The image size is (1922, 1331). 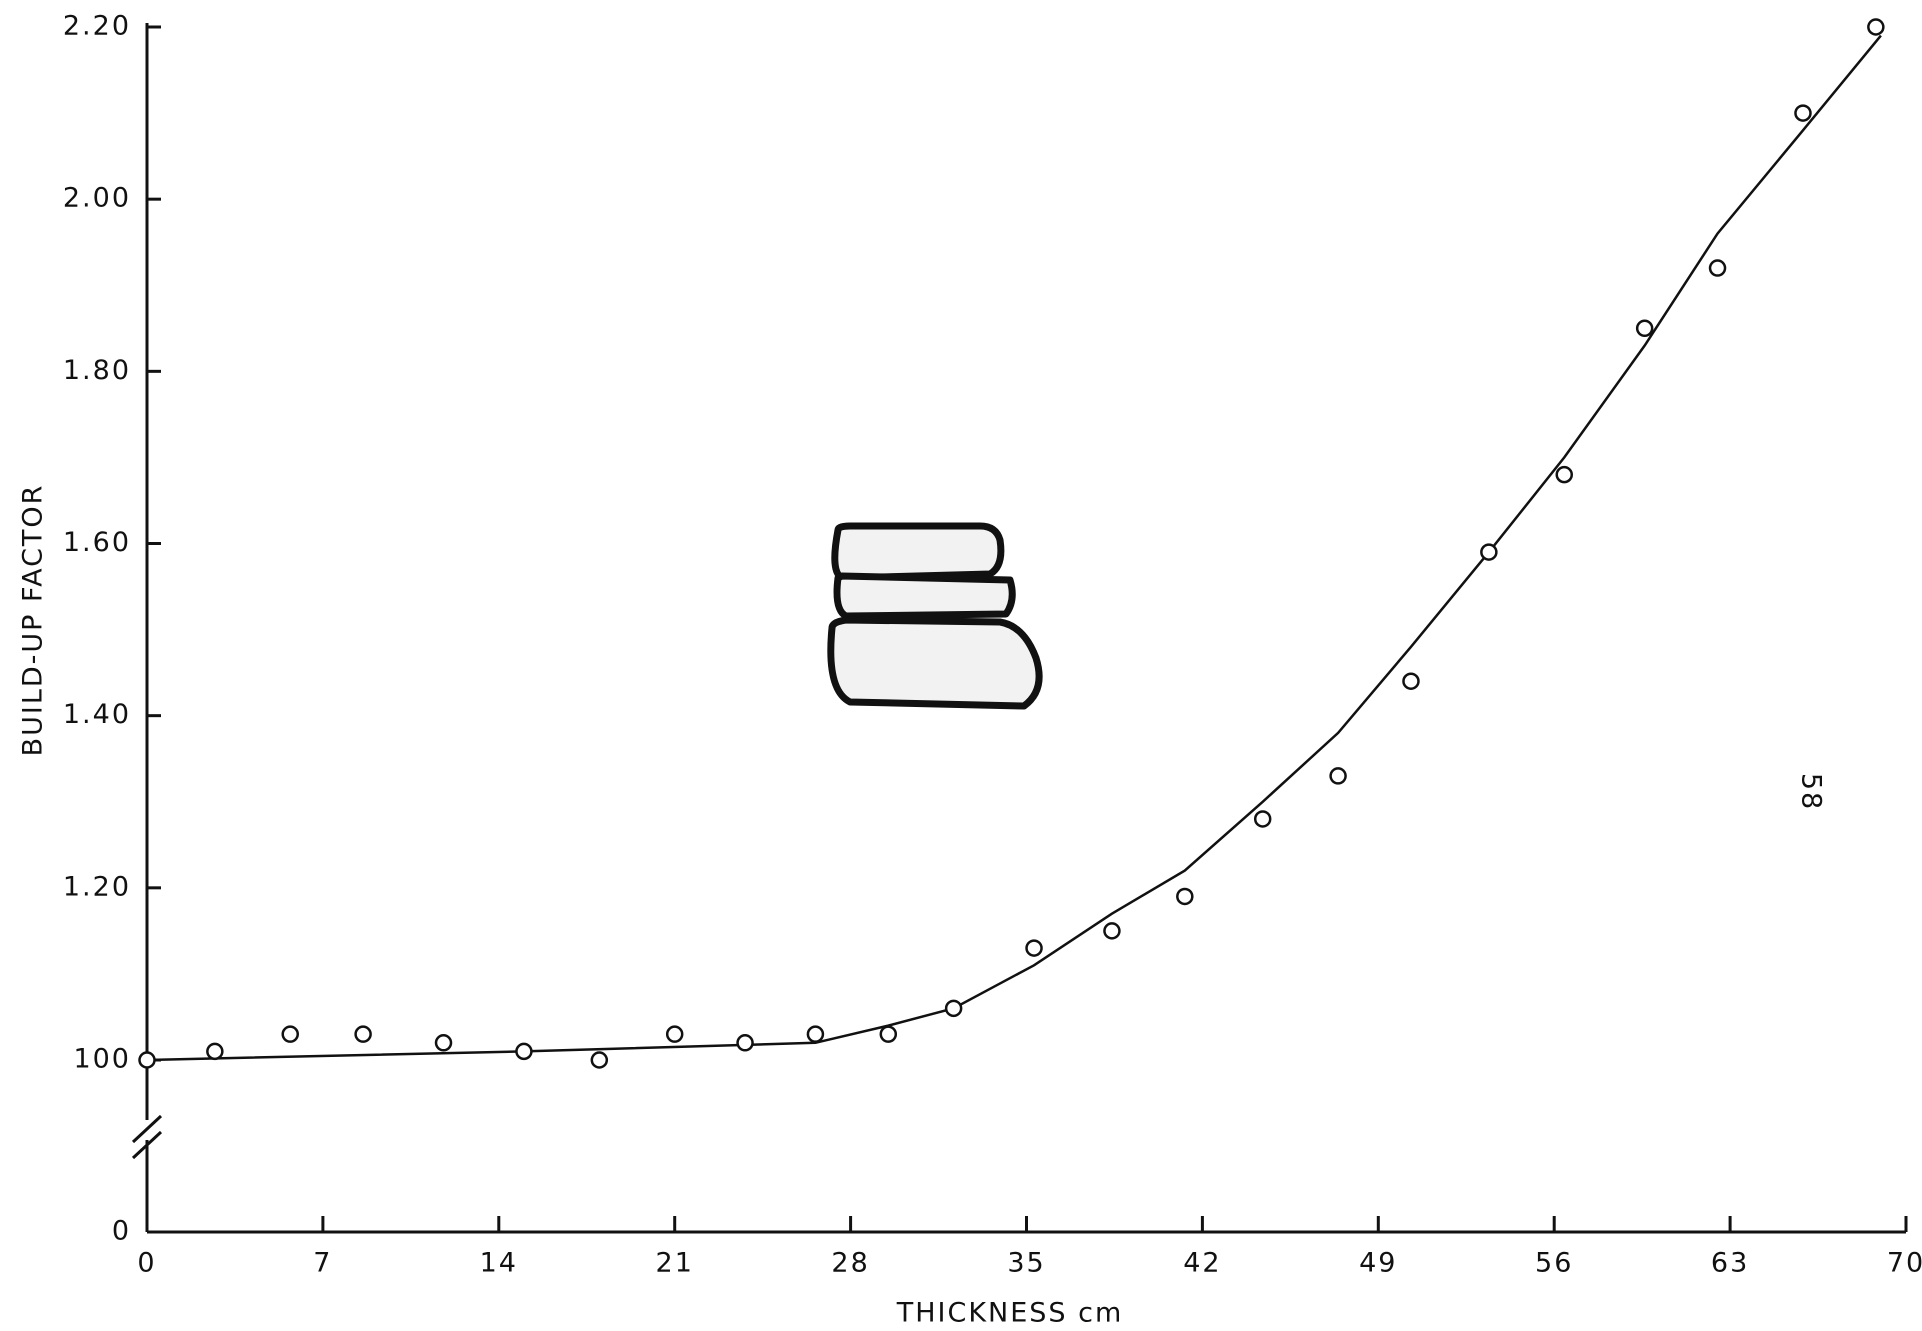 What do you see at coordinates (499, 1263) in the screenshot?
I see `x-tick-label: 14` at bounding box center [499, 1263].